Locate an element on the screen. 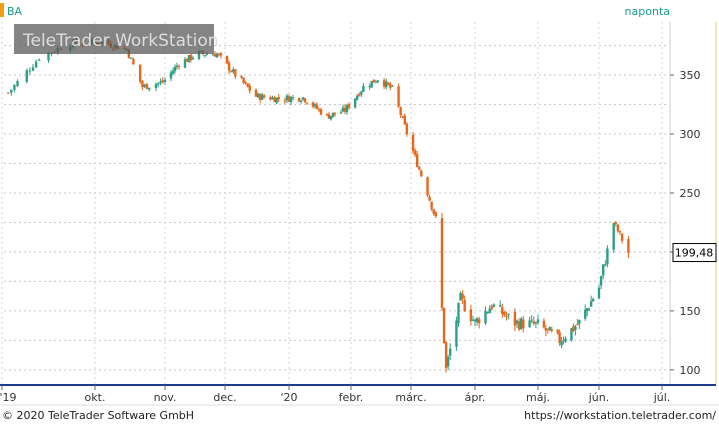 The height and width of the screenshot is (425, 719). y-tick-label: 150 is located at coordinates (690, 311).